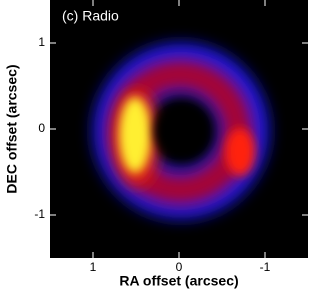 This screenshot has width=320, height=289. What do you see at coordinates (41, 128) in the screenshot?
I see `y-tick-label: 0` at bounding box center [41, 128].